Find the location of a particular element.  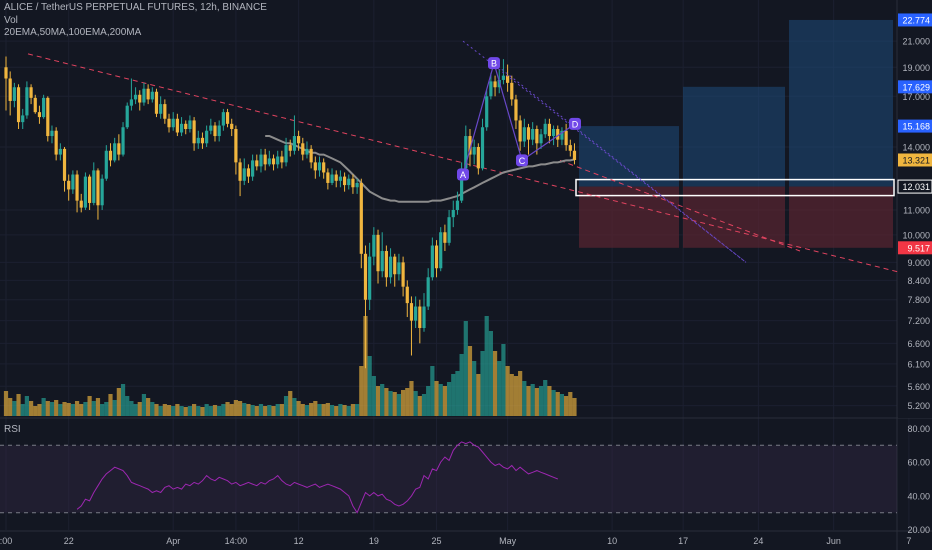

pattern-label-c: C is located at coordinates (522, 161).